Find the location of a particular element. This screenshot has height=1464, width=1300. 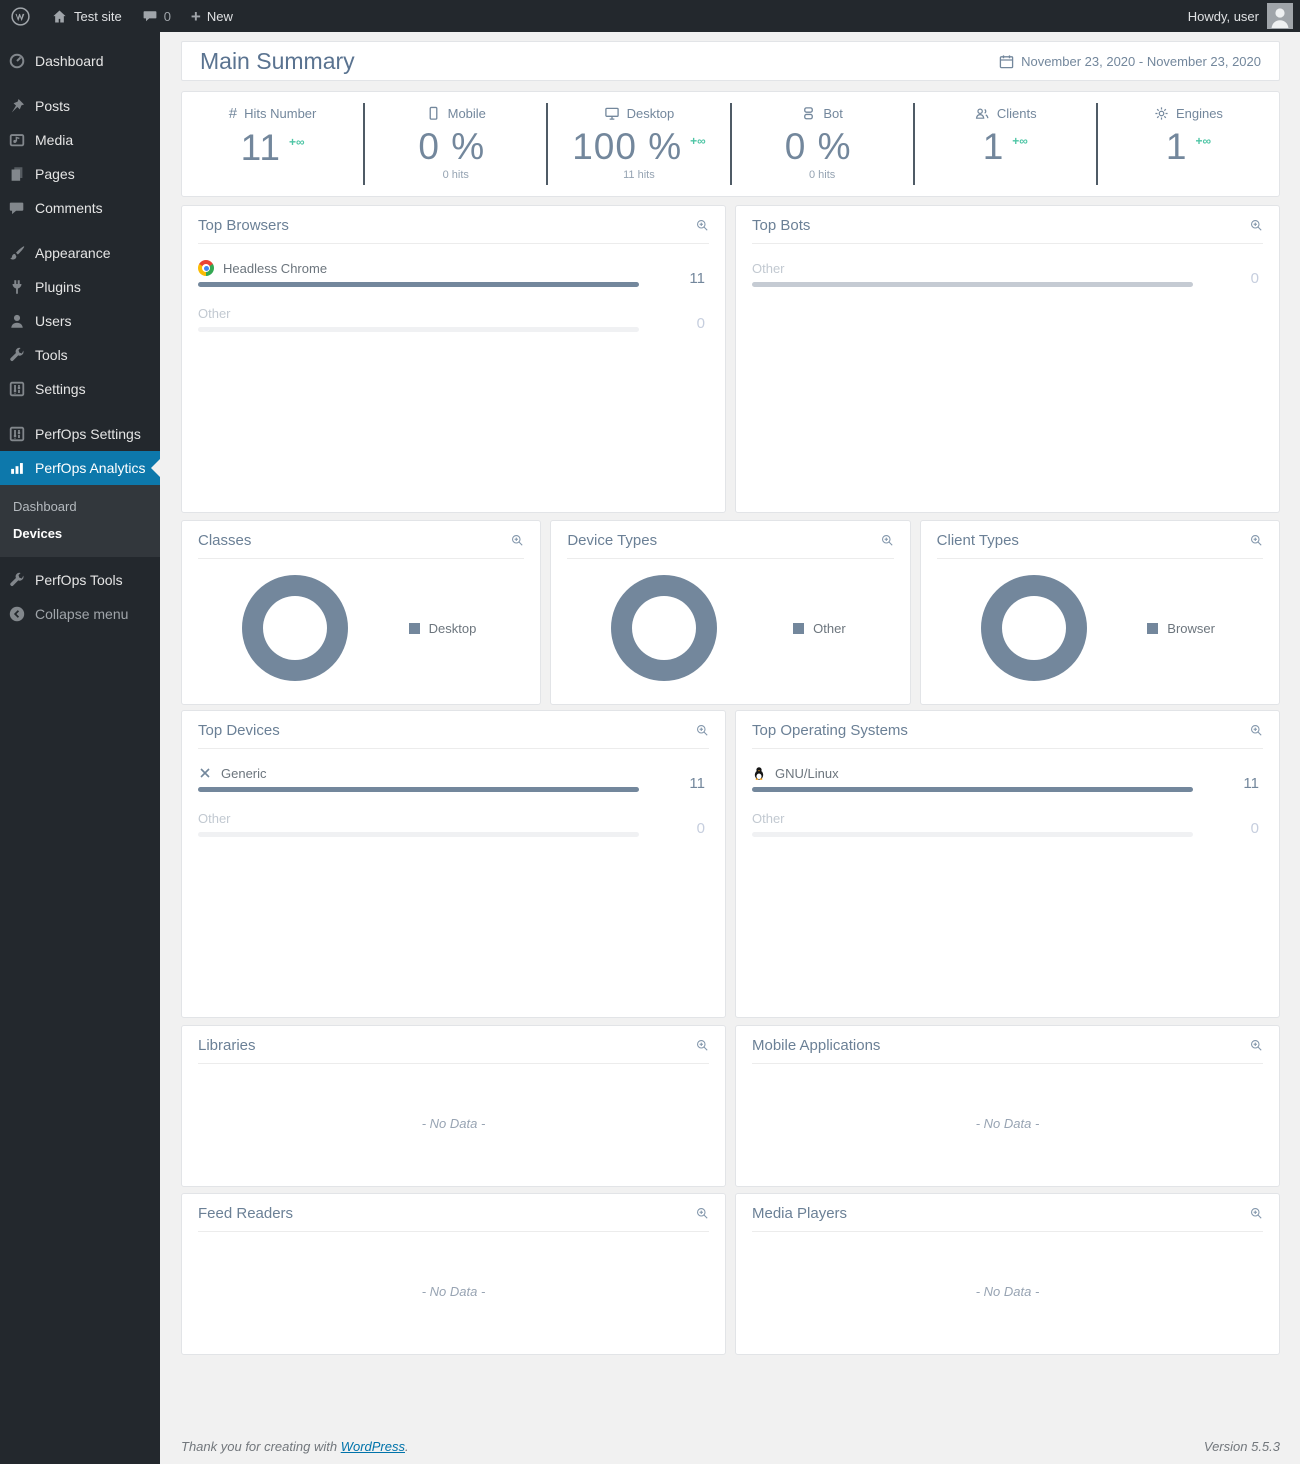

panel-top-browsers: Top Browsers Headless Chrome 11 Other 0 is located at coordinates (453, 359).